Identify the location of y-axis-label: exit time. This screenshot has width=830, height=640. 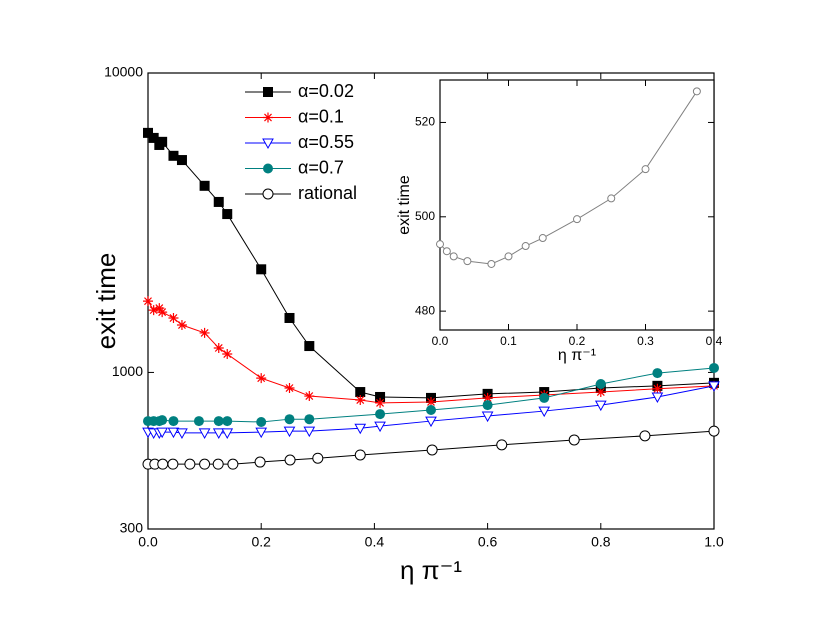
(404, 205).